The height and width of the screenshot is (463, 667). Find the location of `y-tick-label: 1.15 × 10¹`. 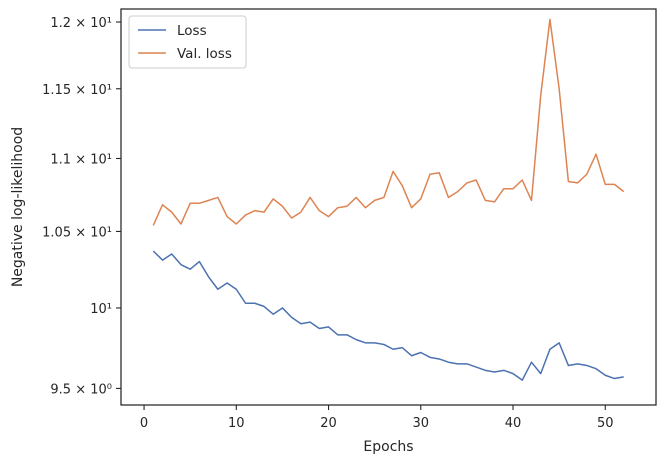

y-tick-label: 1.15 × 10¹ is located at coordinates (77, 90).